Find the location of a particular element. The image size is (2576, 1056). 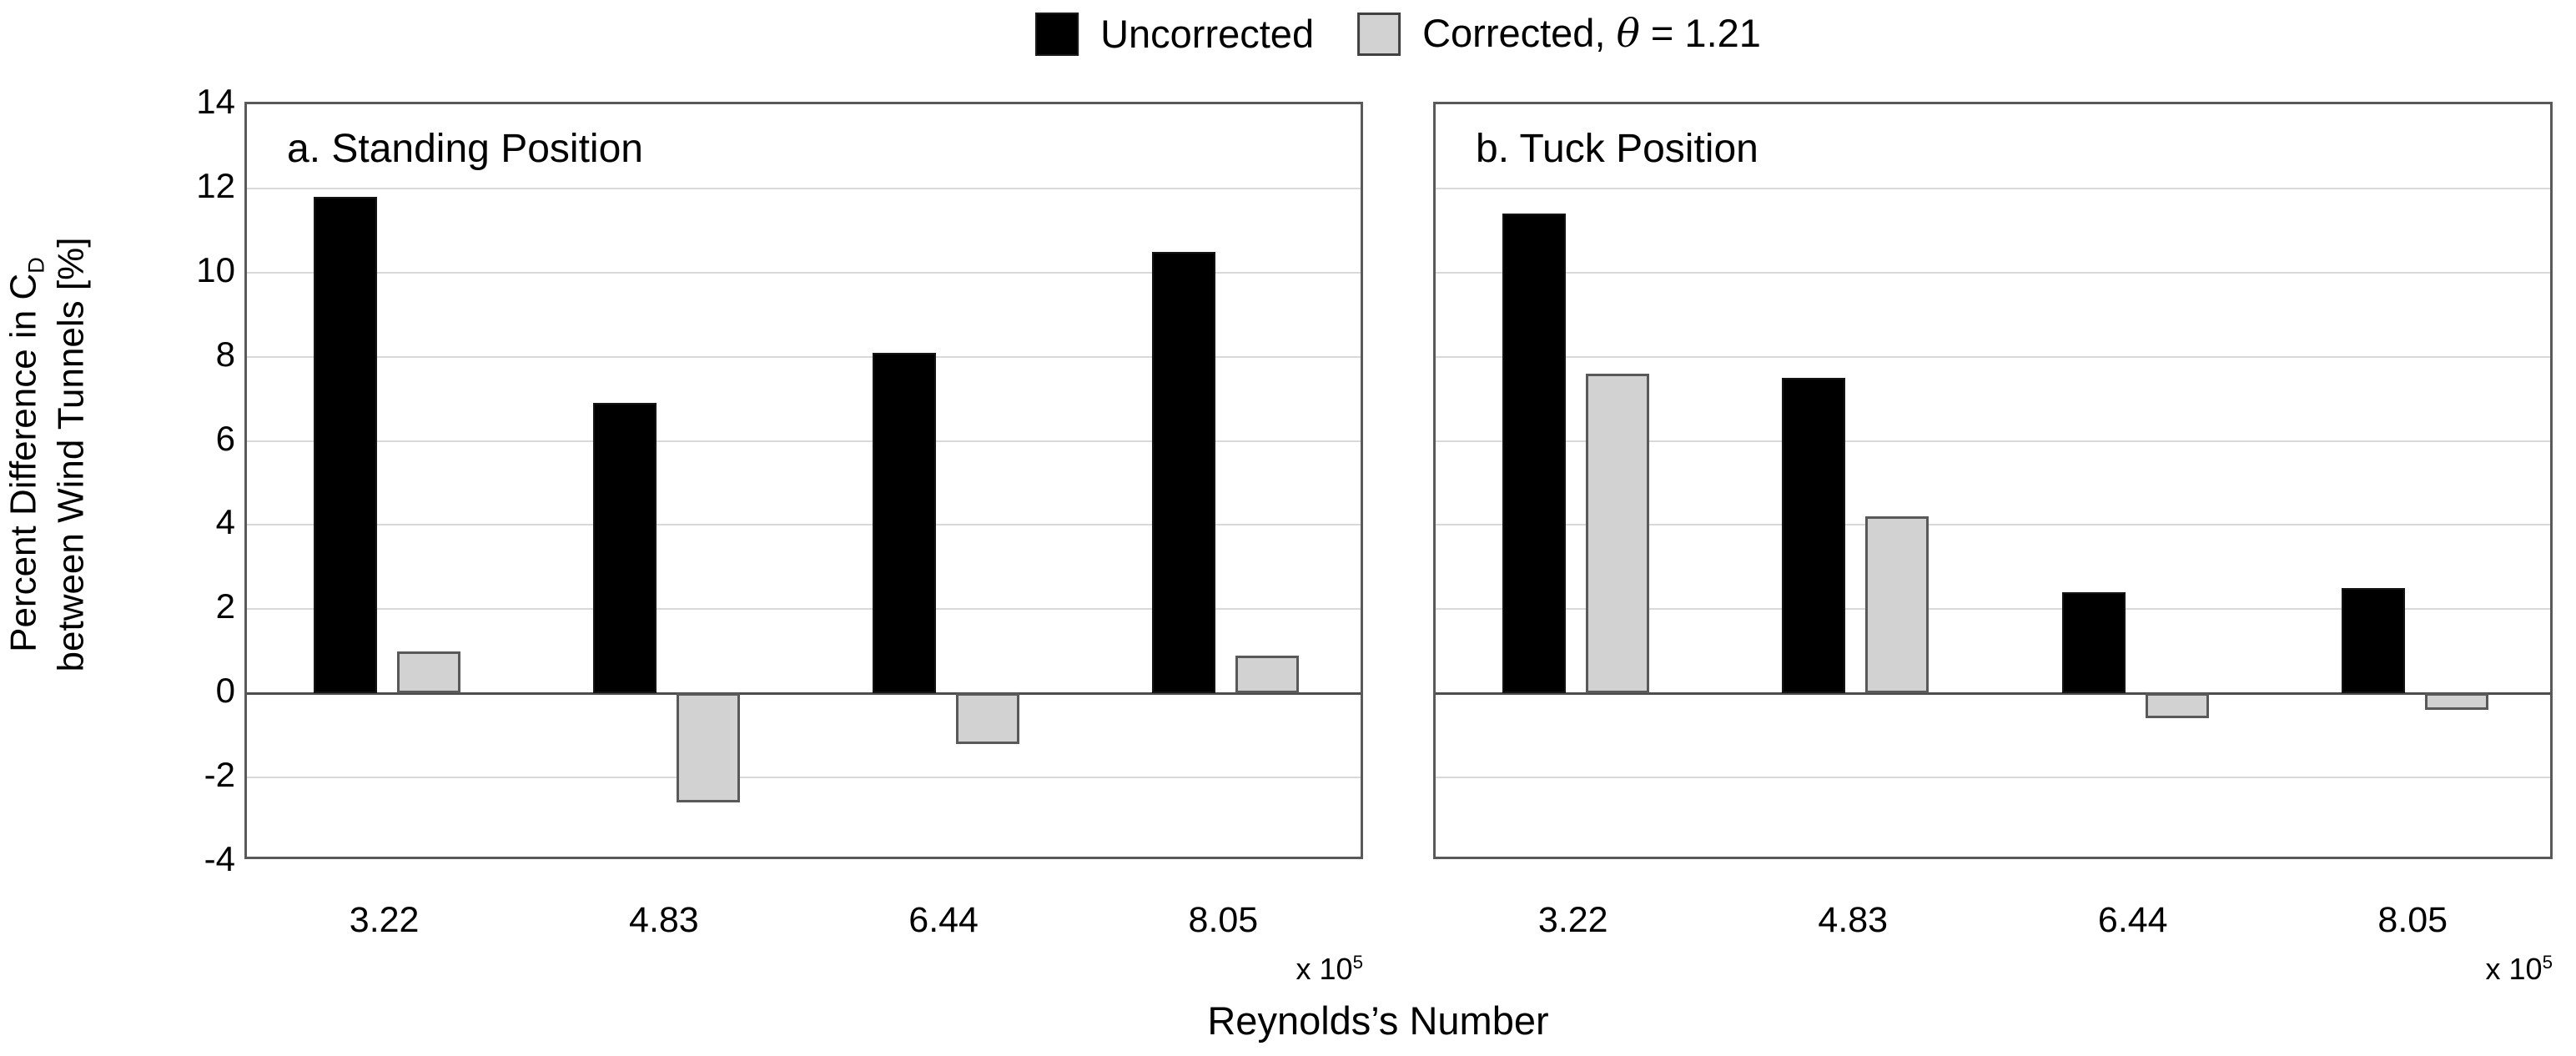

y-axis-title-line1: Percent Difference in CD is located at coordinates (26, 455).